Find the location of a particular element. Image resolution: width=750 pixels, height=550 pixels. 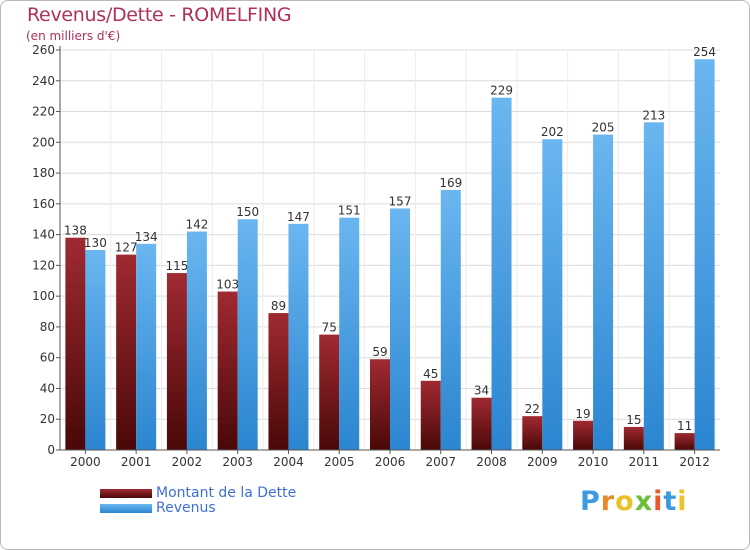

bar-revenue-2001 is located at coordinates (146, 346).